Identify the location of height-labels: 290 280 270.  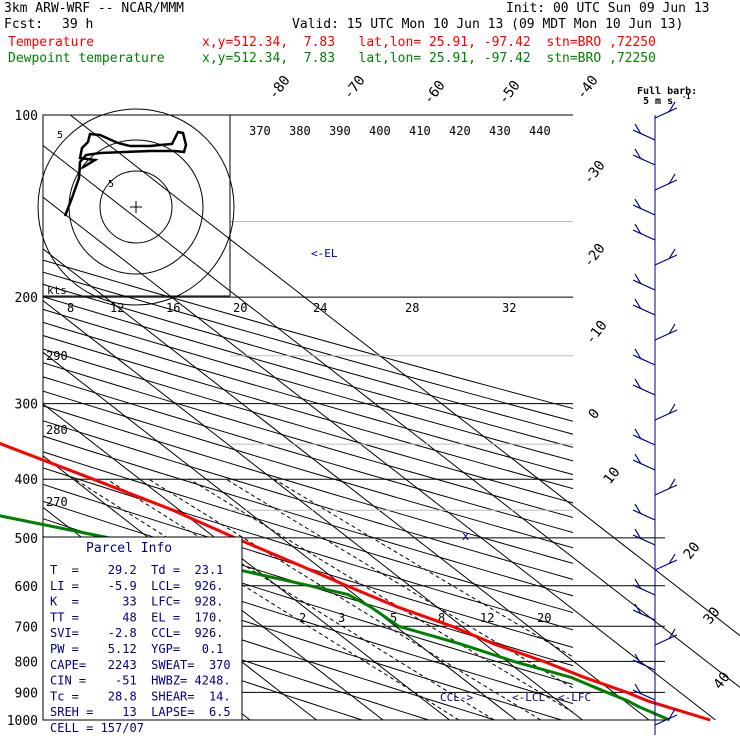
(57, 429).